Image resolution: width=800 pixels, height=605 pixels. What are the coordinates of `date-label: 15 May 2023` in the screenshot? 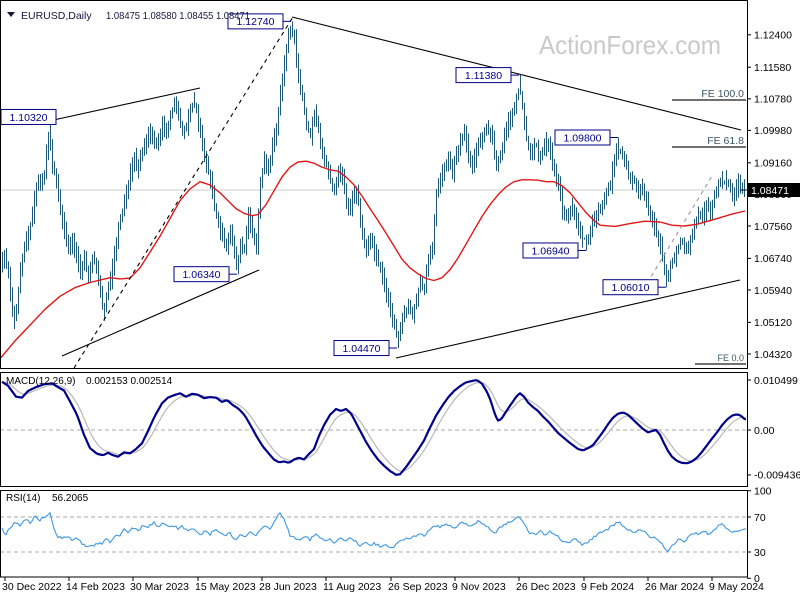 It's located at (225, 587).